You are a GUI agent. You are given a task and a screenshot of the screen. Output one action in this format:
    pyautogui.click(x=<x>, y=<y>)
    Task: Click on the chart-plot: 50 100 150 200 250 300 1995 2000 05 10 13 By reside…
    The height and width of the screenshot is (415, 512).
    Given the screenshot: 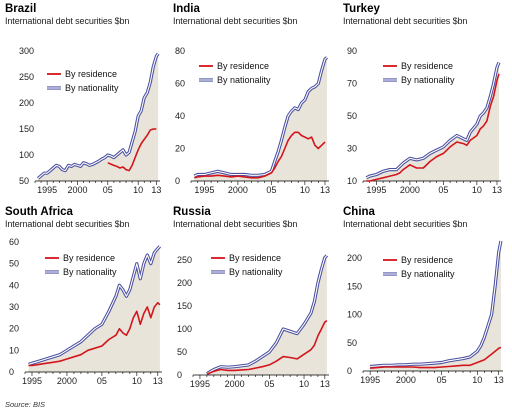 What is the action you would take?
    pyautogui.click(x=90, y=120)
    